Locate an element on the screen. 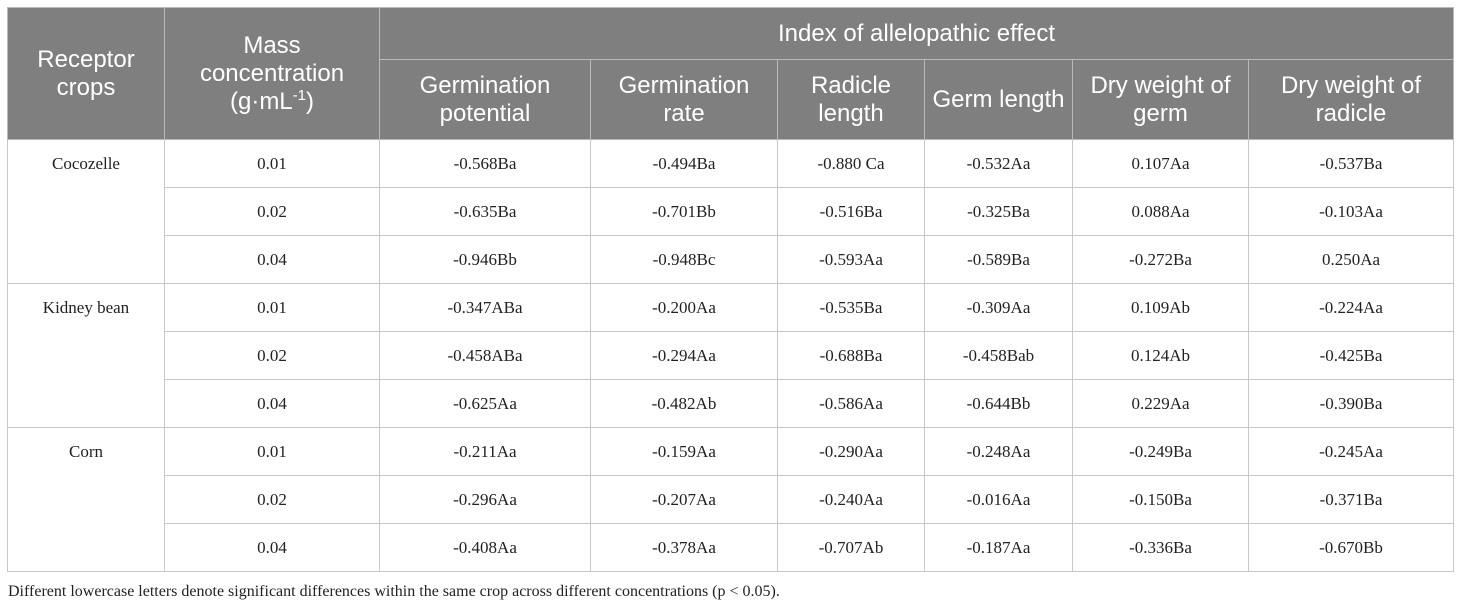 The width and height of the screenshot is (1460, 612). value-cell: -0.211Aa is located at coordinates (485, 451).